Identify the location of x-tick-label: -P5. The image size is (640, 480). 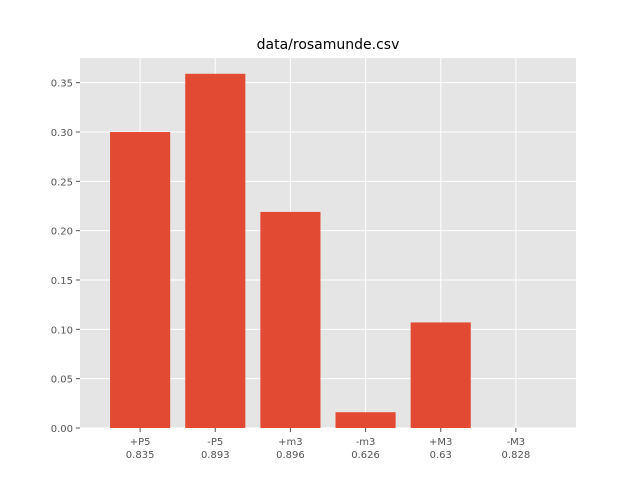
(215, 442).